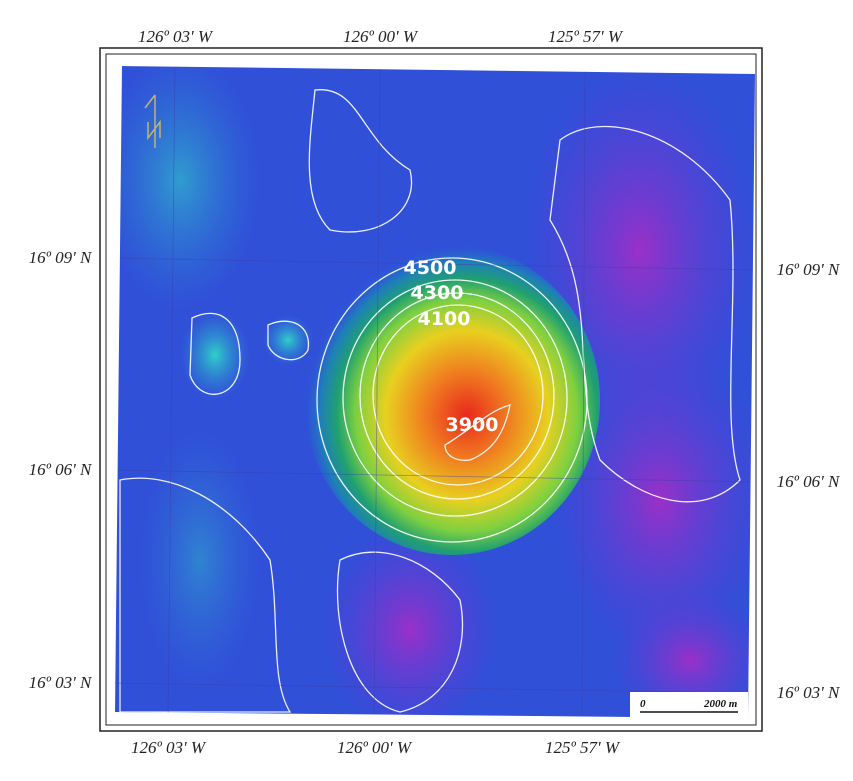 This screenshot has height=781, width=853. I want to click on scale-box, so click(689, 706).